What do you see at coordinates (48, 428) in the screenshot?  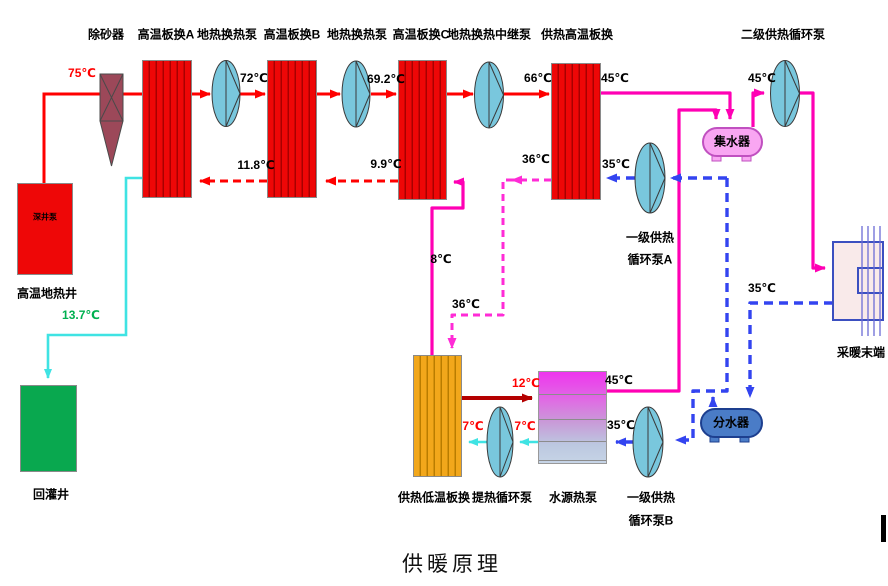 I see `reinjection-well-box` at bounding box center [48, 428].